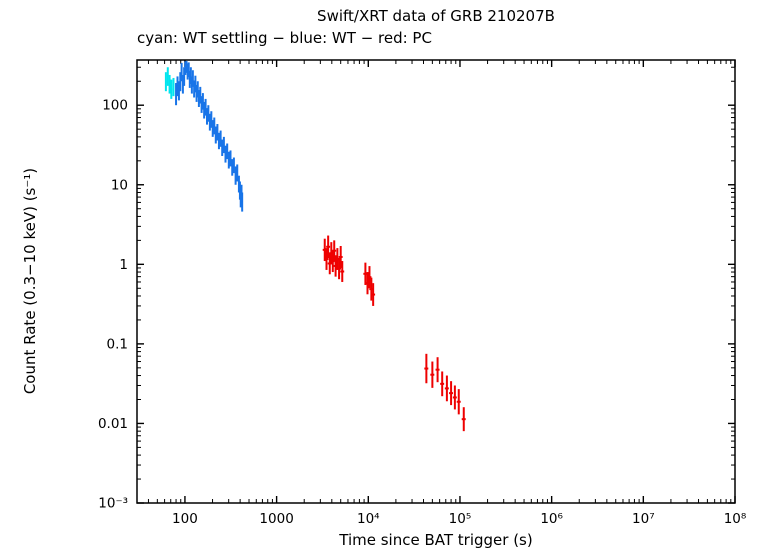 Image resolution: width=760 pixels, height=558 pixels. Describe the element at coordinates (113, 504) in the screenshot. I see `y-tick-label: 10⁻³` at that location.